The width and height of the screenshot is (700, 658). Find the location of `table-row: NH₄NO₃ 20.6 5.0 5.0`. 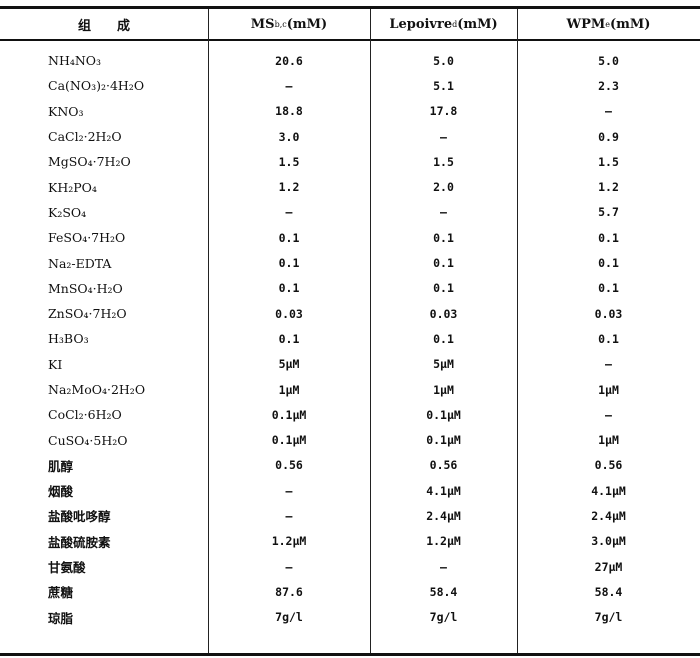

table-row: NH₄NO₃ 20.6 5.0 5.0 is located at coordinates (350, 60).